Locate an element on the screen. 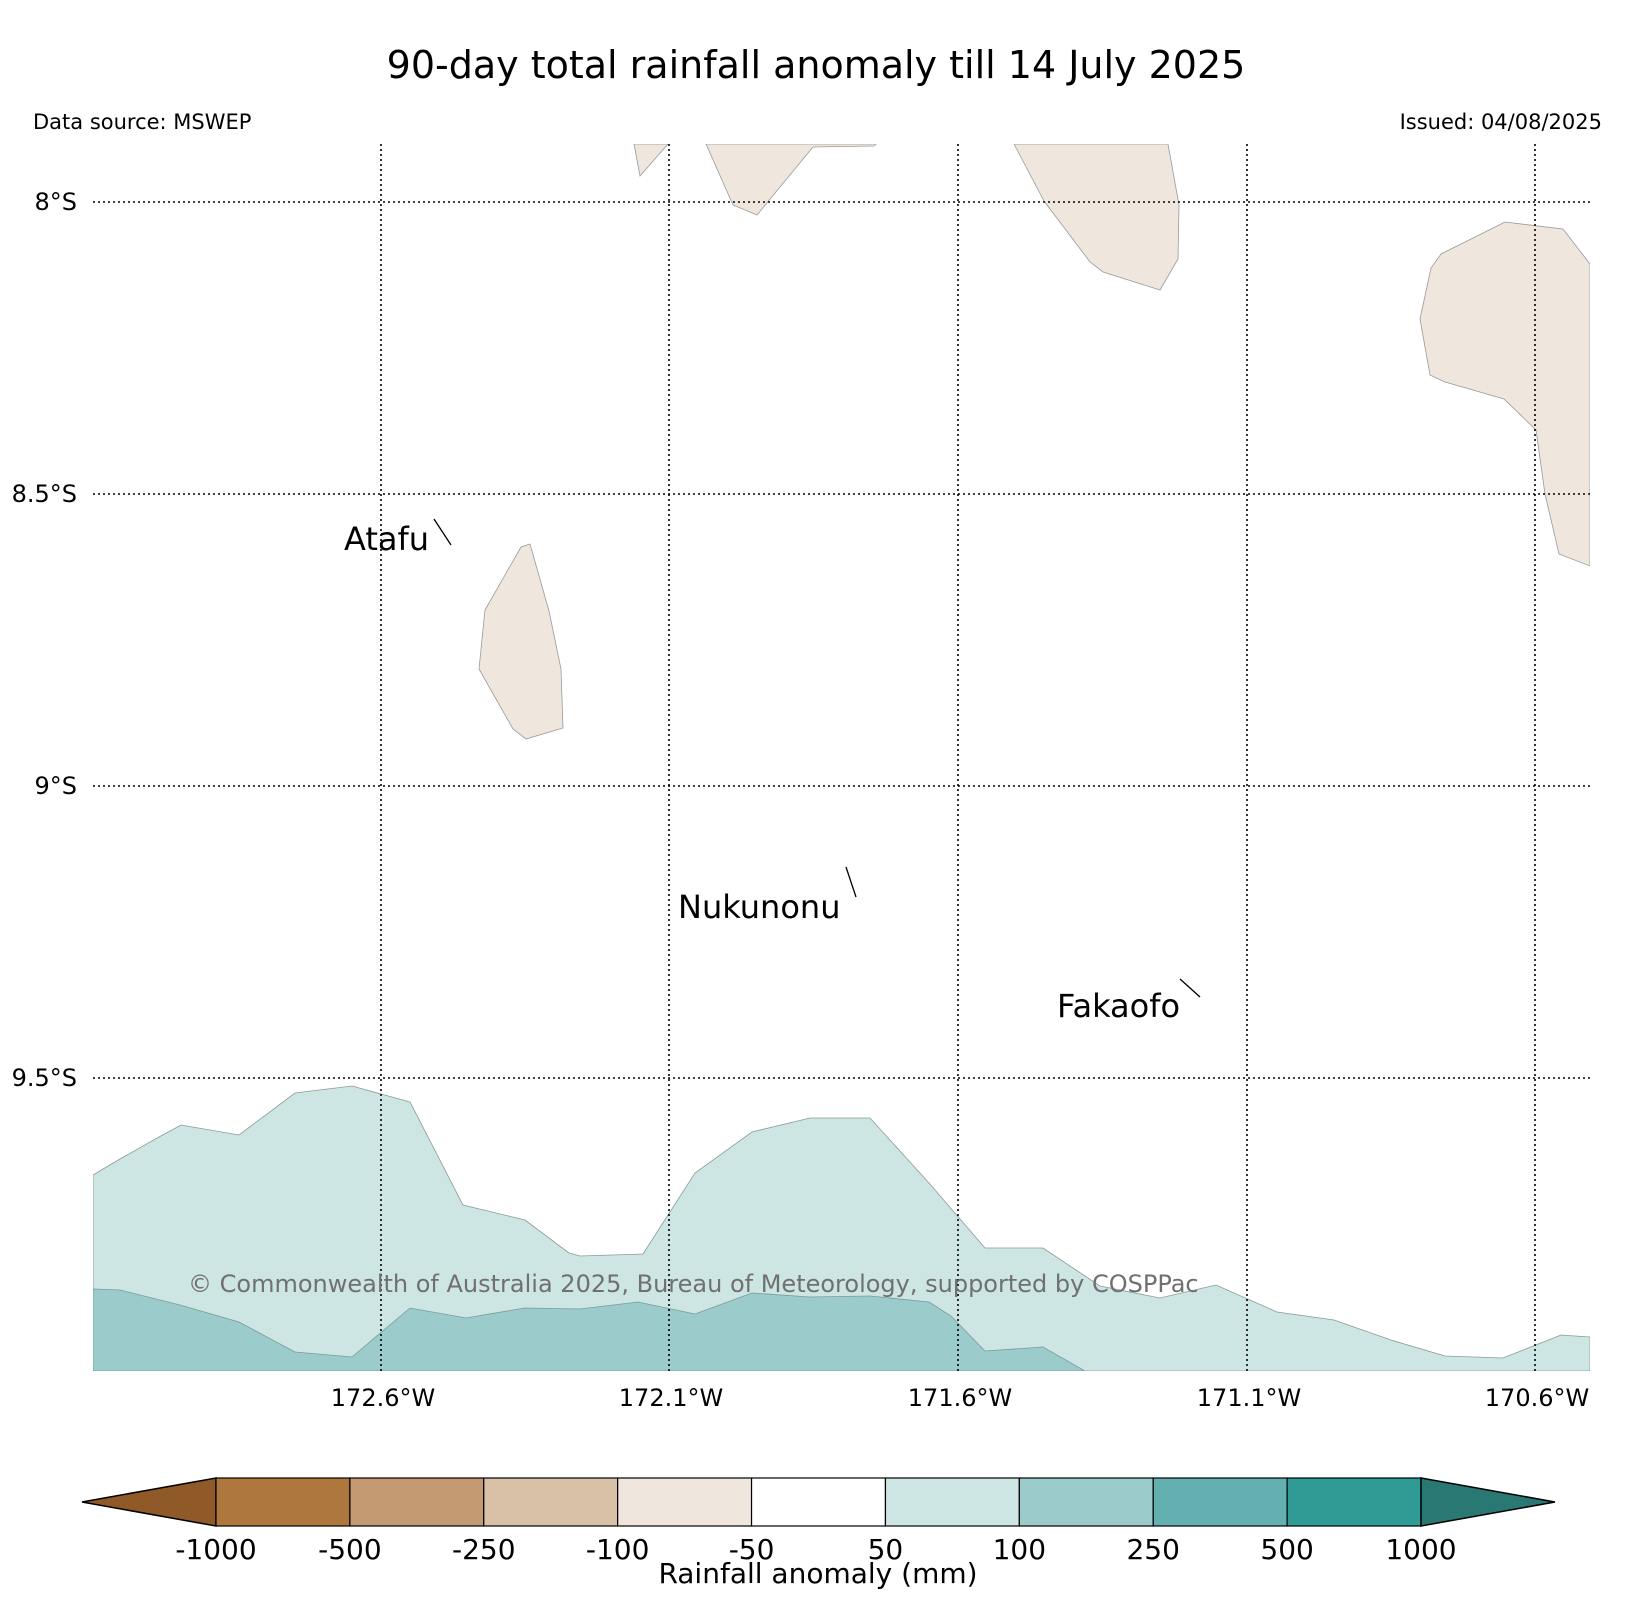 Image resolution: width=1632 pixels, height=1609 pixels. lon-label: 171.1°W is located at coordinates (1249, 1398).